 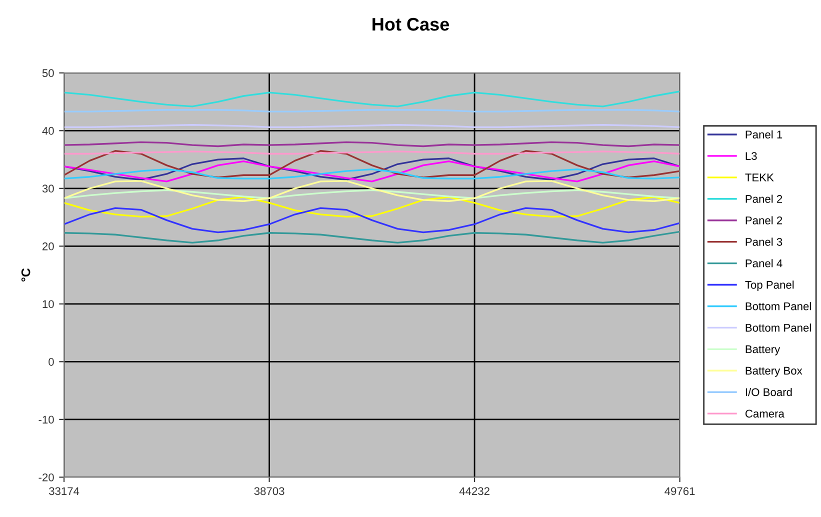 I want to click on legend-label: Battery, so click(x=763, y=350).